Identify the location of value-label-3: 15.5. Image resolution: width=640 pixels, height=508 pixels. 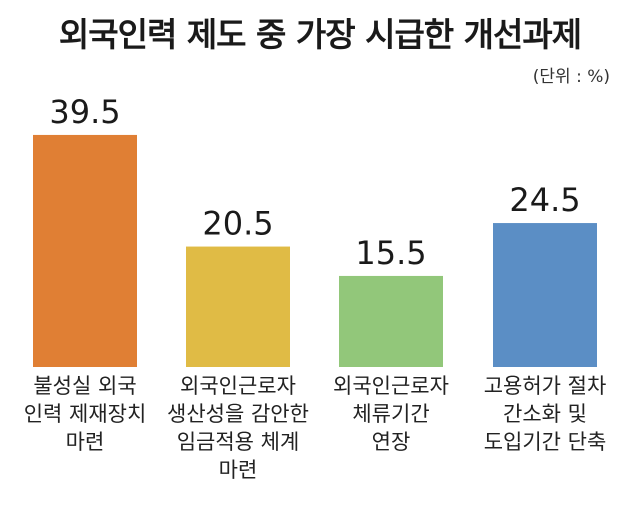
(390, 253).